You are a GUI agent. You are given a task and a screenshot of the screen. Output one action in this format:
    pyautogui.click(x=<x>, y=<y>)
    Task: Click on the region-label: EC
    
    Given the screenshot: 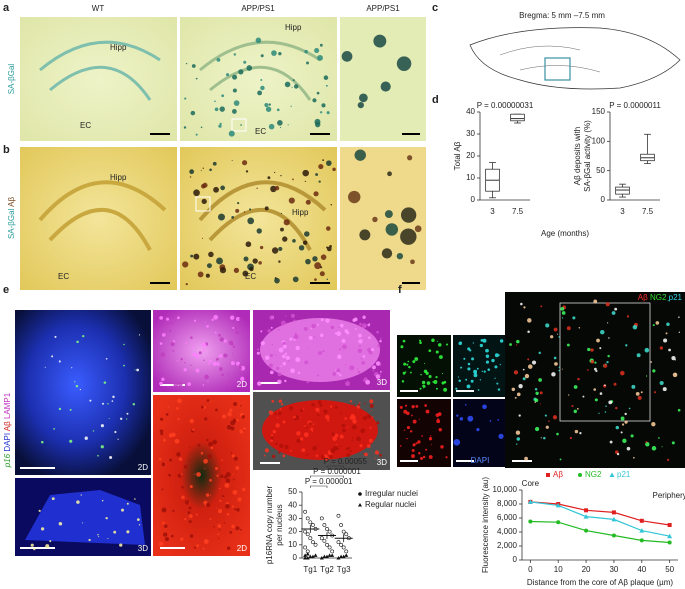 What is the action you would take?
    pyautogui.click(x=250, y=276)
    